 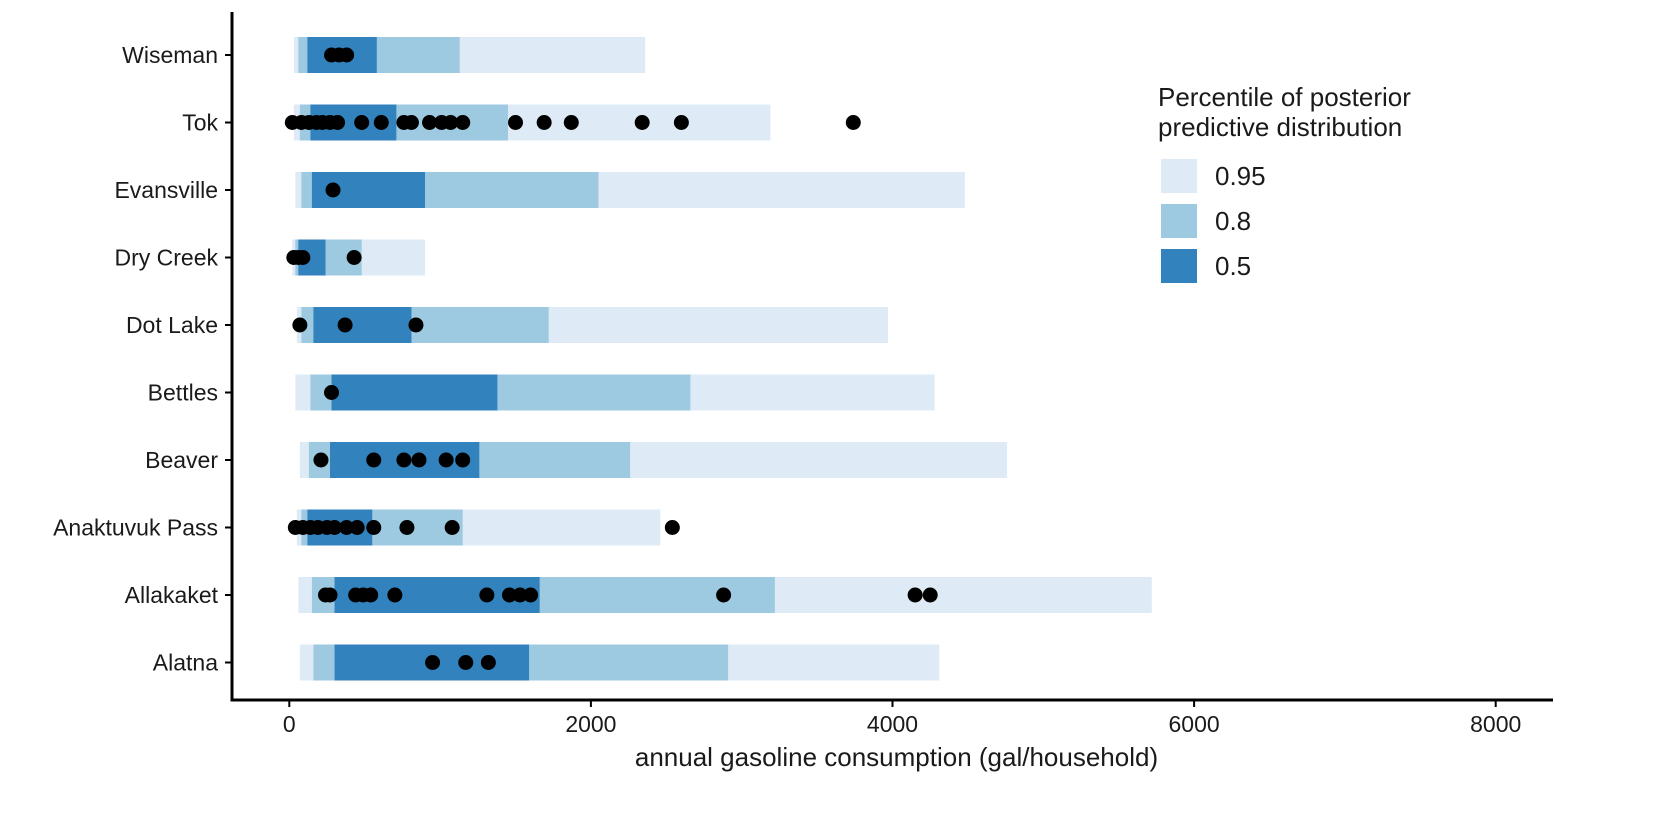 What do you see at coordinates (135, 528) in the screenshot?
I see `y-tick-label-anaktuvuk-pass: Anaktuvuk Pass` at bounding box center [135, 528].